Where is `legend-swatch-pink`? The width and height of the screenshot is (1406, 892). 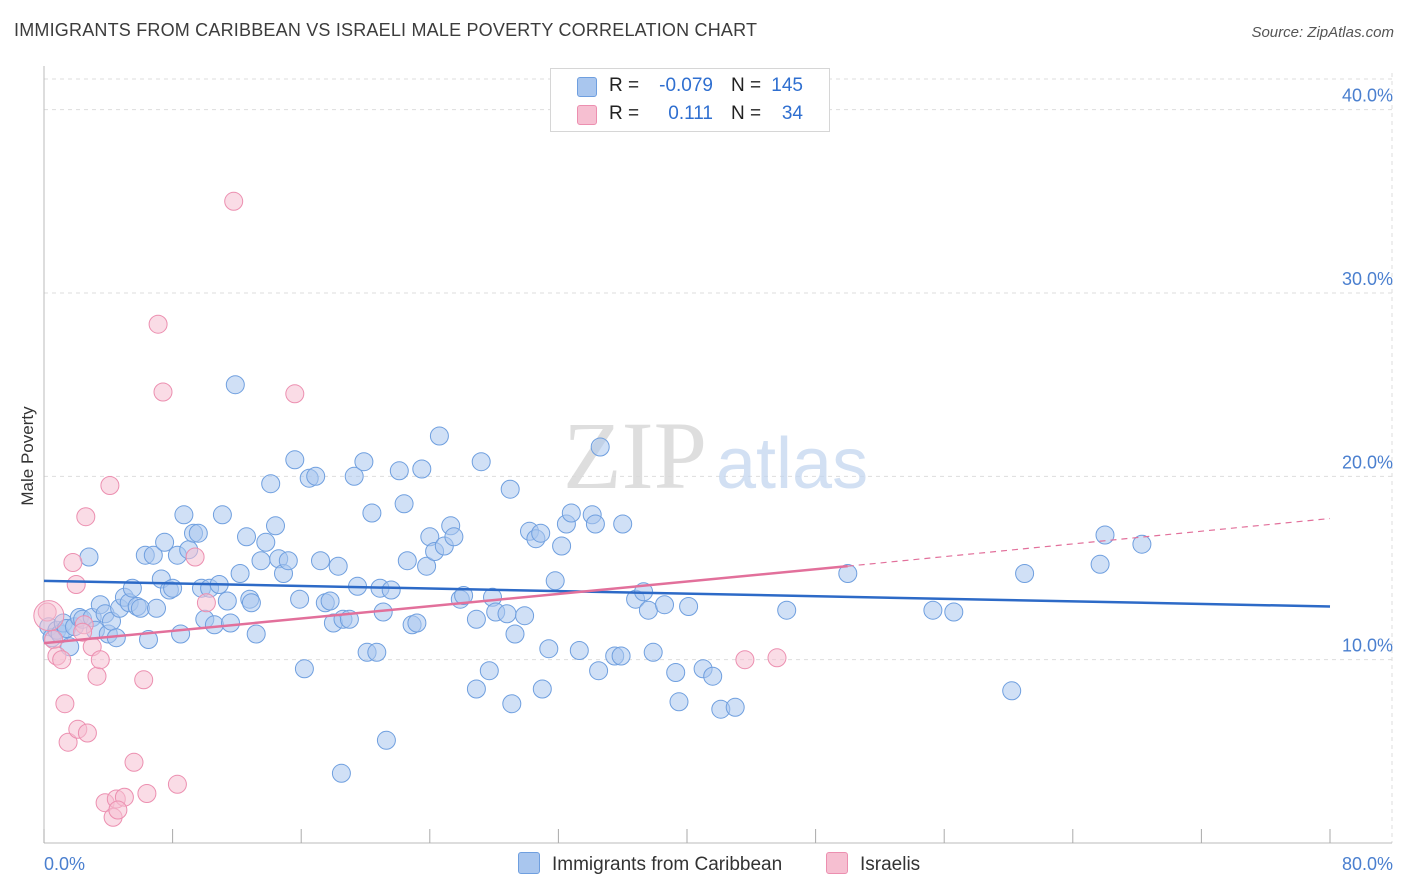
legend-swatch-pink is located at coordinates (587, 115).